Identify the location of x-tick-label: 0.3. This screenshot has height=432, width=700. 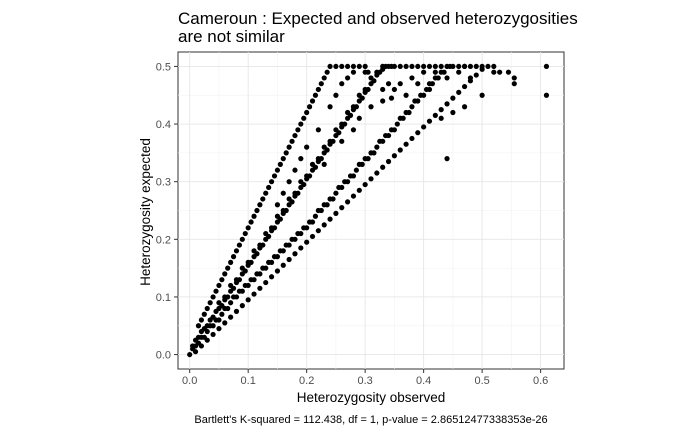
(365, 381).